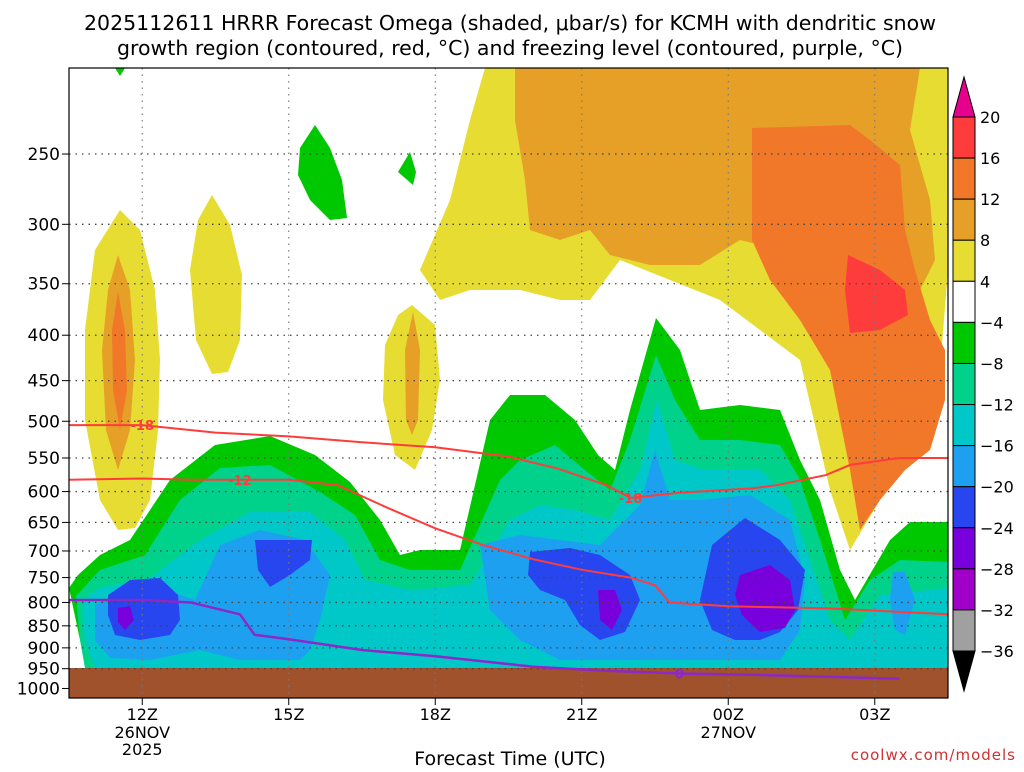 The height and width of the screenshot is (772, 1024). What do you see at coordinates (997, 446) in the screenshot?
I see `colorbar-label-8: −16` at bounding box center [997, 446].